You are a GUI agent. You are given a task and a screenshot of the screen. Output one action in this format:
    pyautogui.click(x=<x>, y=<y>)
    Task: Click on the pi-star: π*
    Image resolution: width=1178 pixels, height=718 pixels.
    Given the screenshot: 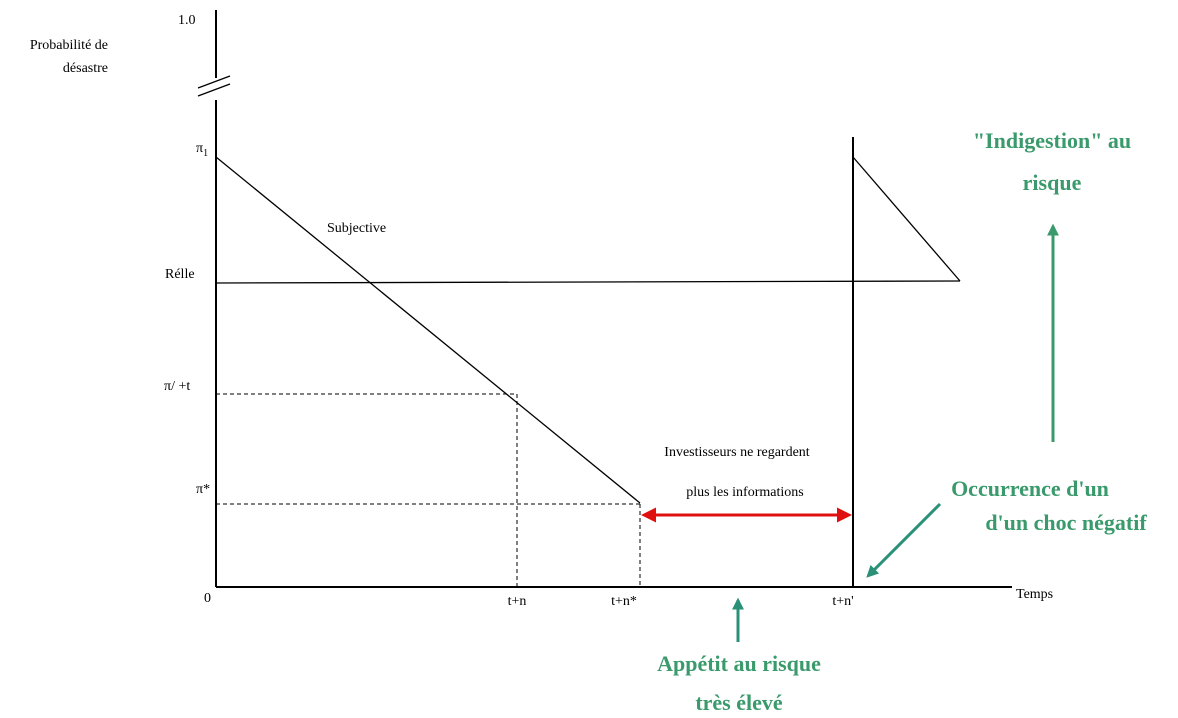 What is the action you would take?
    pyautogui.click(x=203, y=489)
    